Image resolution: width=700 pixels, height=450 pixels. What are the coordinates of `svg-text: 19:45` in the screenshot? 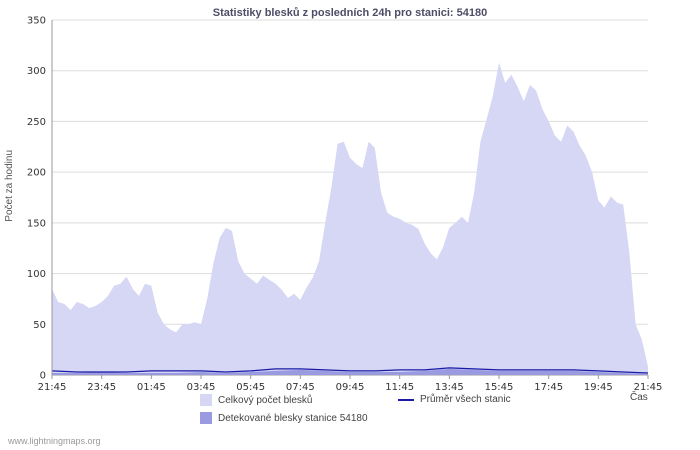 It's located at (598, 387).